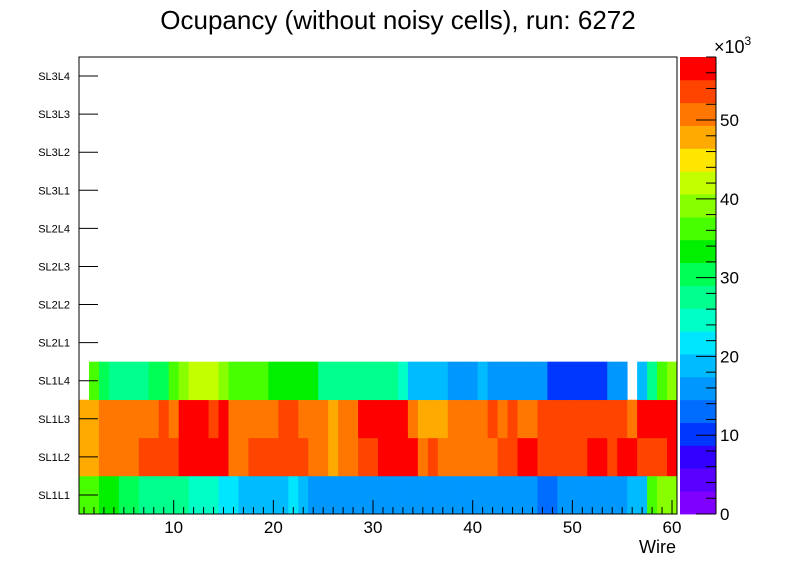 This screenshot has height=572, width=796. What do you see at coordinates (54, 458) in the screenshot?
I see `y-tick-label: SL1L2` at bounding box center [54, 458].